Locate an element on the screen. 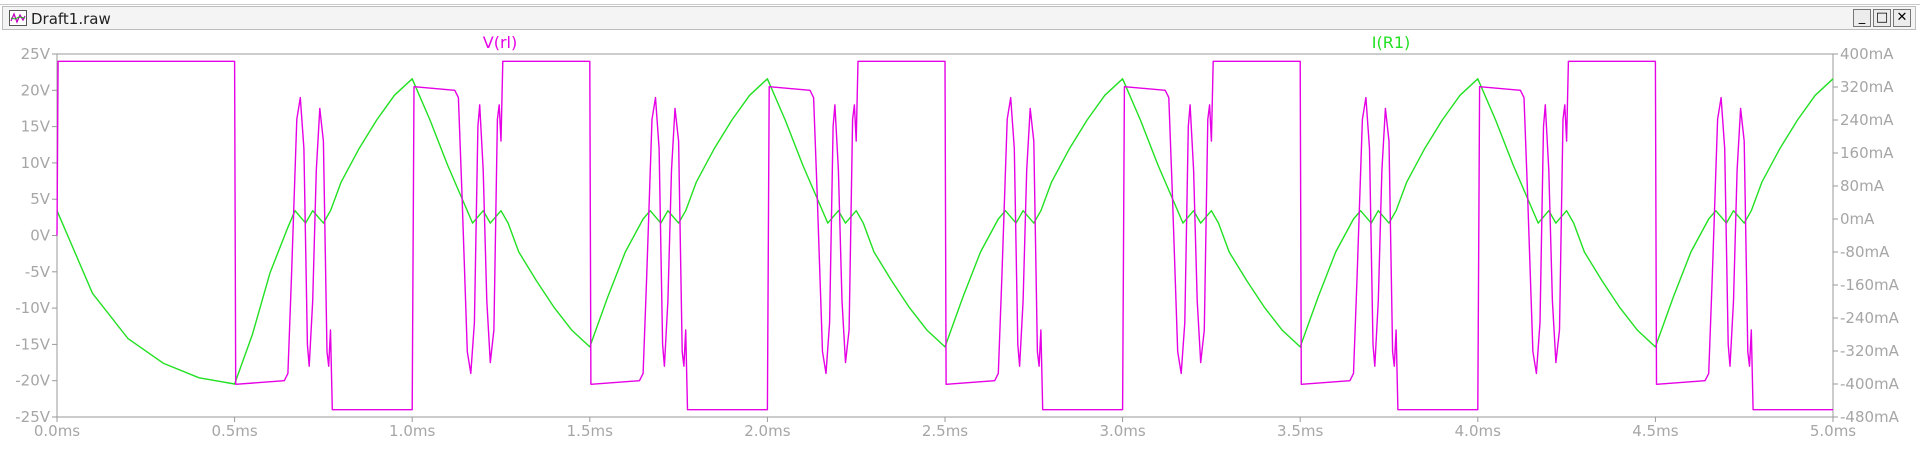  y-left-tick-label: 5V is located at coordinates (40, 199).